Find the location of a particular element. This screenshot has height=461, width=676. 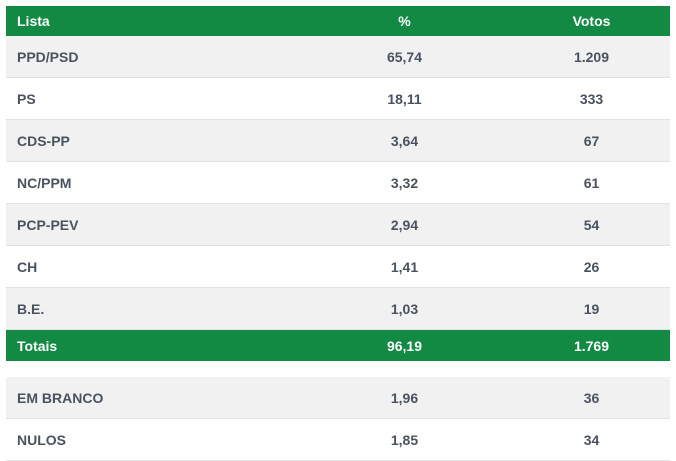

row-list: CH is located at coordinates (27, 266).